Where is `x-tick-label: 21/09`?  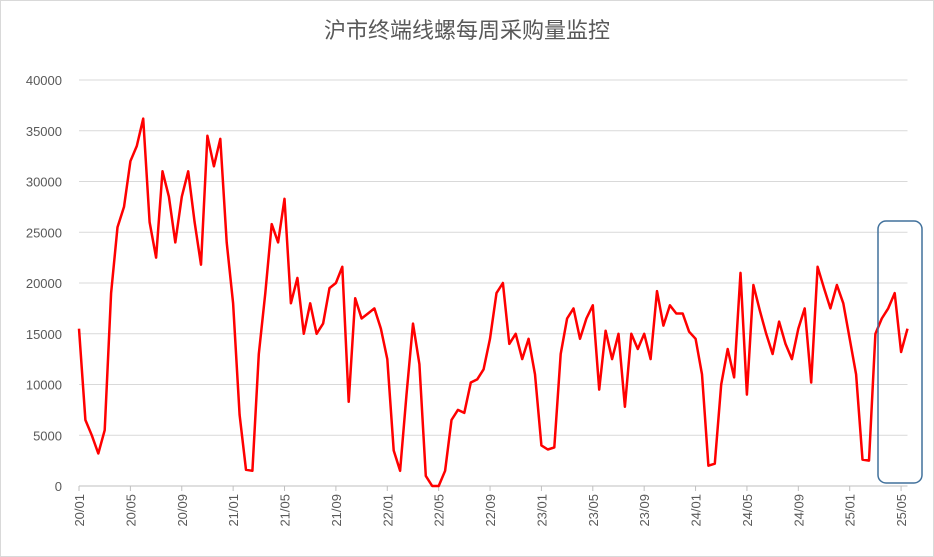
x-tick-label: 21/09 is located at coordinates (336, 510).